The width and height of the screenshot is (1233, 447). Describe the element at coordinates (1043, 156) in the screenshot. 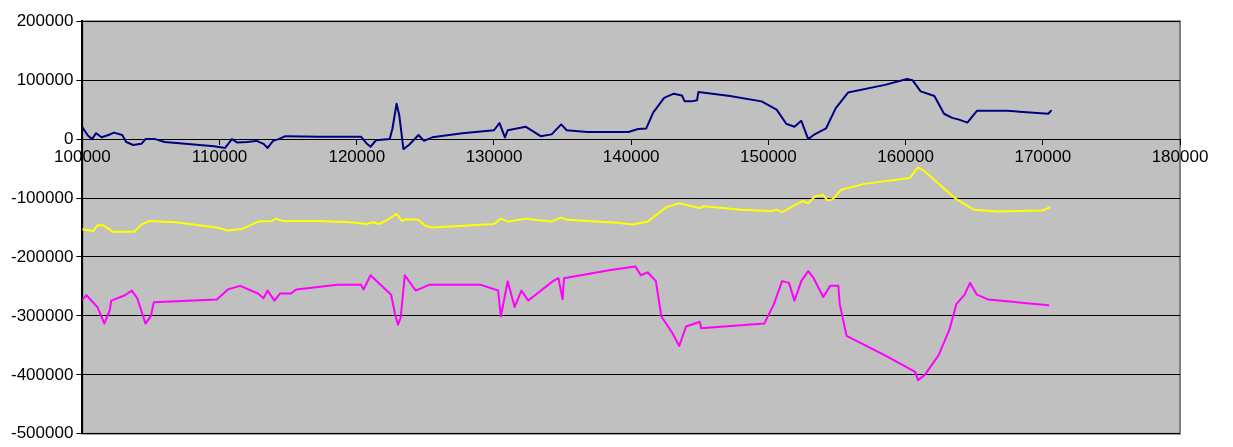

I see `x-tick-label: 170000` at that location.